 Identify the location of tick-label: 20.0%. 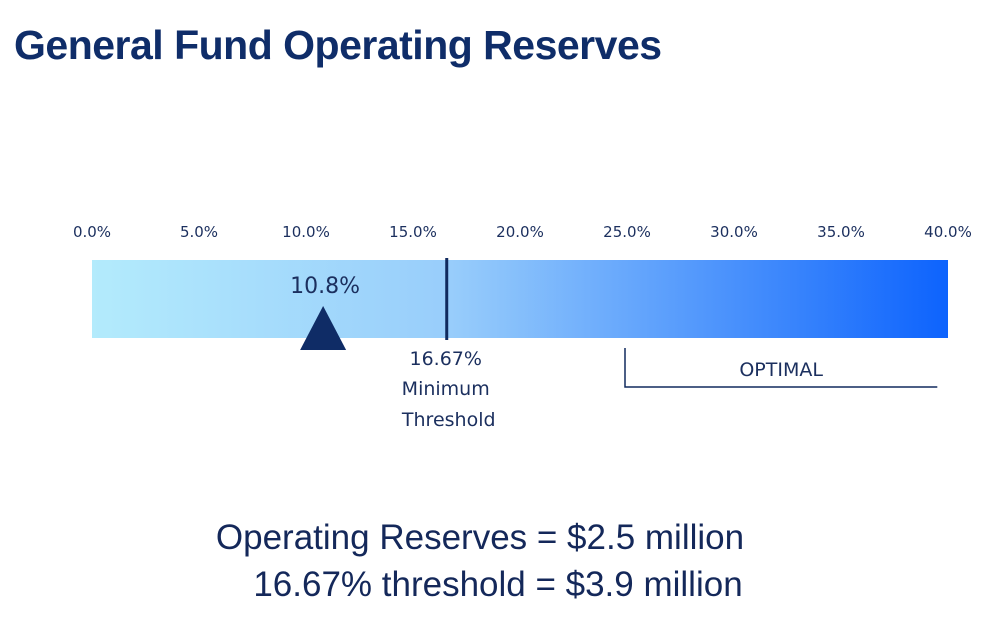
(520, 232).